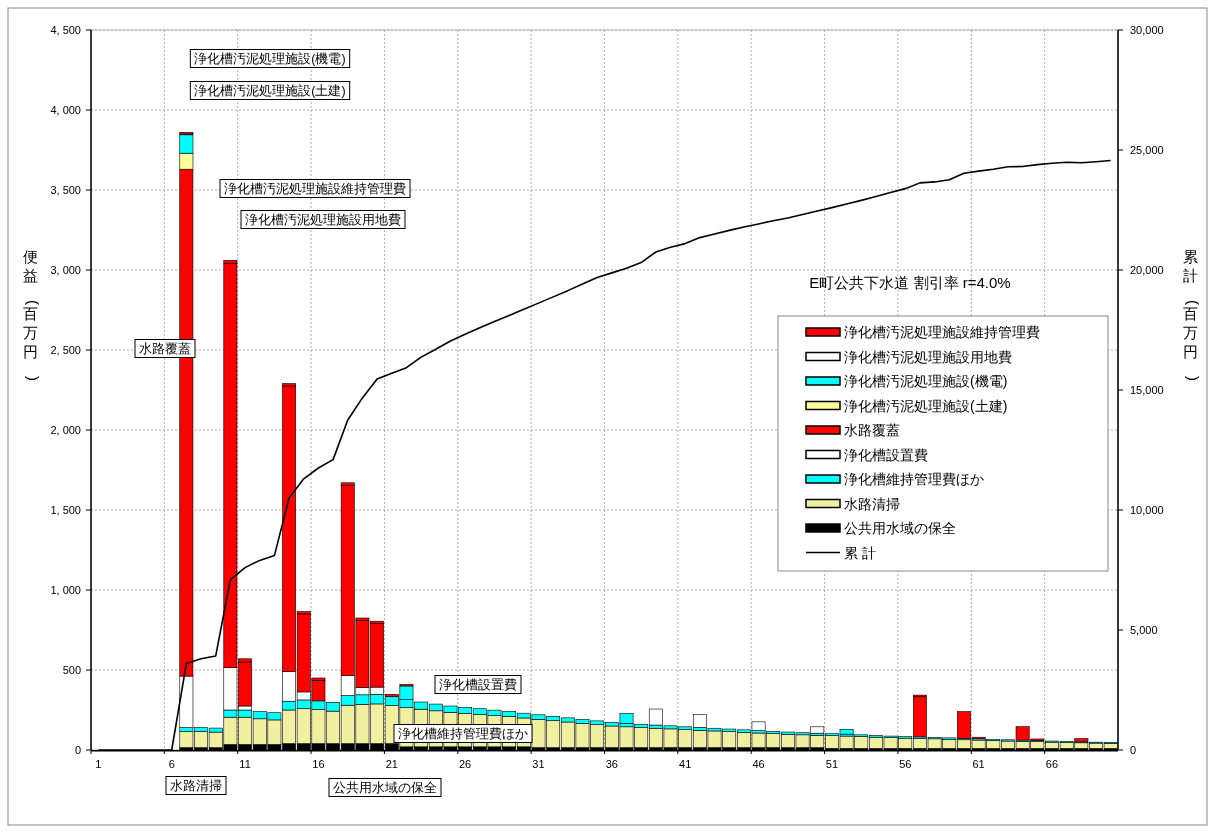 This screenshot has height=833, width=1215. Describe the element at coordinates (385, 787) in the screenshot. I see `text: 公共用水域の保全` at that location.